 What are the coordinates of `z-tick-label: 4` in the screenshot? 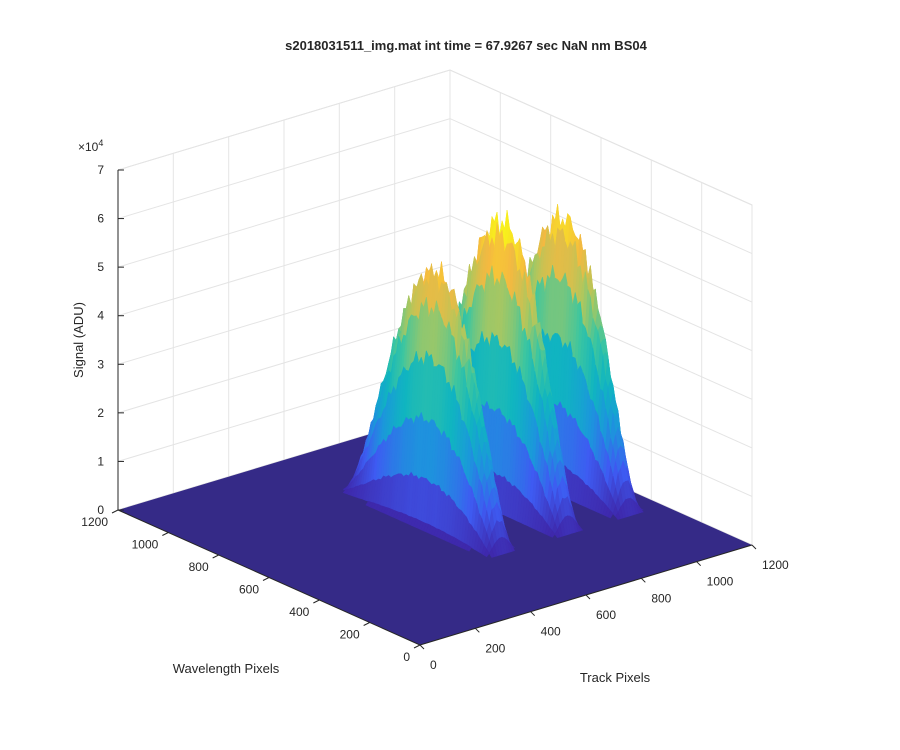 It's located at (100, 316).